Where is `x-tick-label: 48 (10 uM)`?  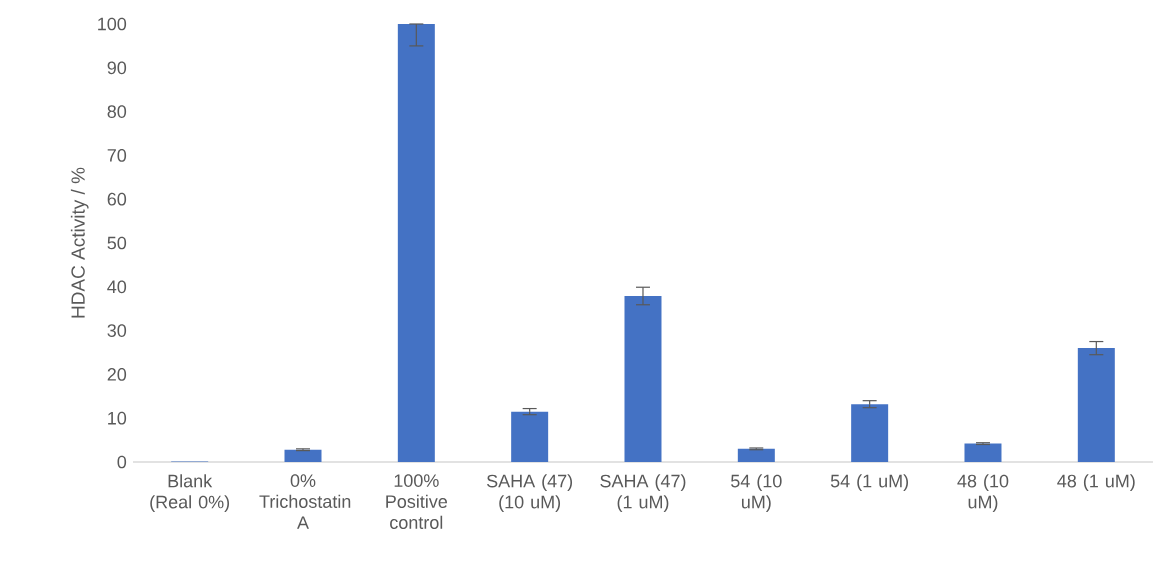 x-tick-label: 48 (10 uM) is located at coordinates (983, 493).